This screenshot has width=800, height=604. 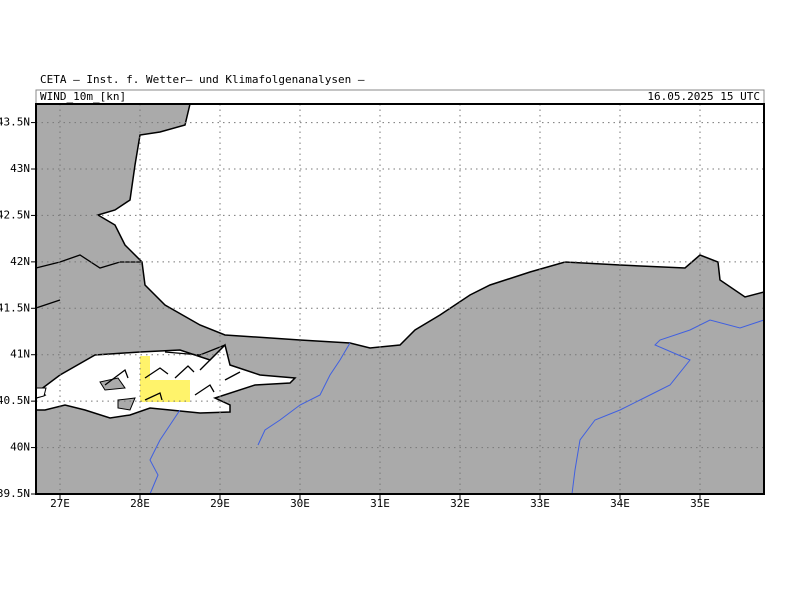 I want to click on x-tick-label: 30E, so click(x=300, y=503).